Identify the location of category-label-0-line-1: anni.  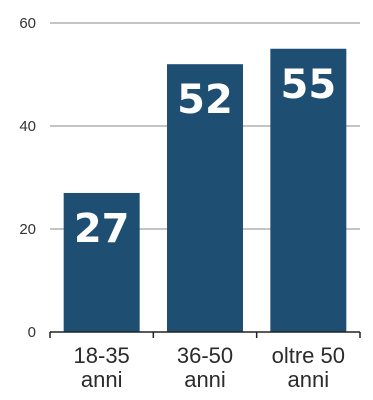
(102, 379).